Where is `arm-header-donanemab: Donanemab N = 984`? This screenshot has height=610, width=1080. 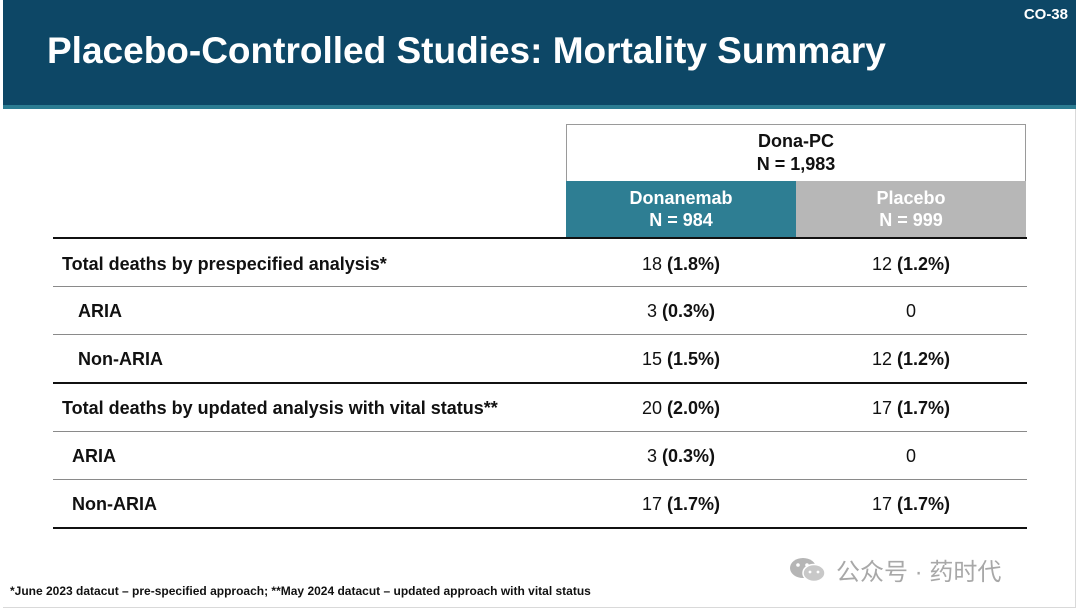
arm-header-donanemab: Donanemab N = 984 is located at coordinates (681, 209).